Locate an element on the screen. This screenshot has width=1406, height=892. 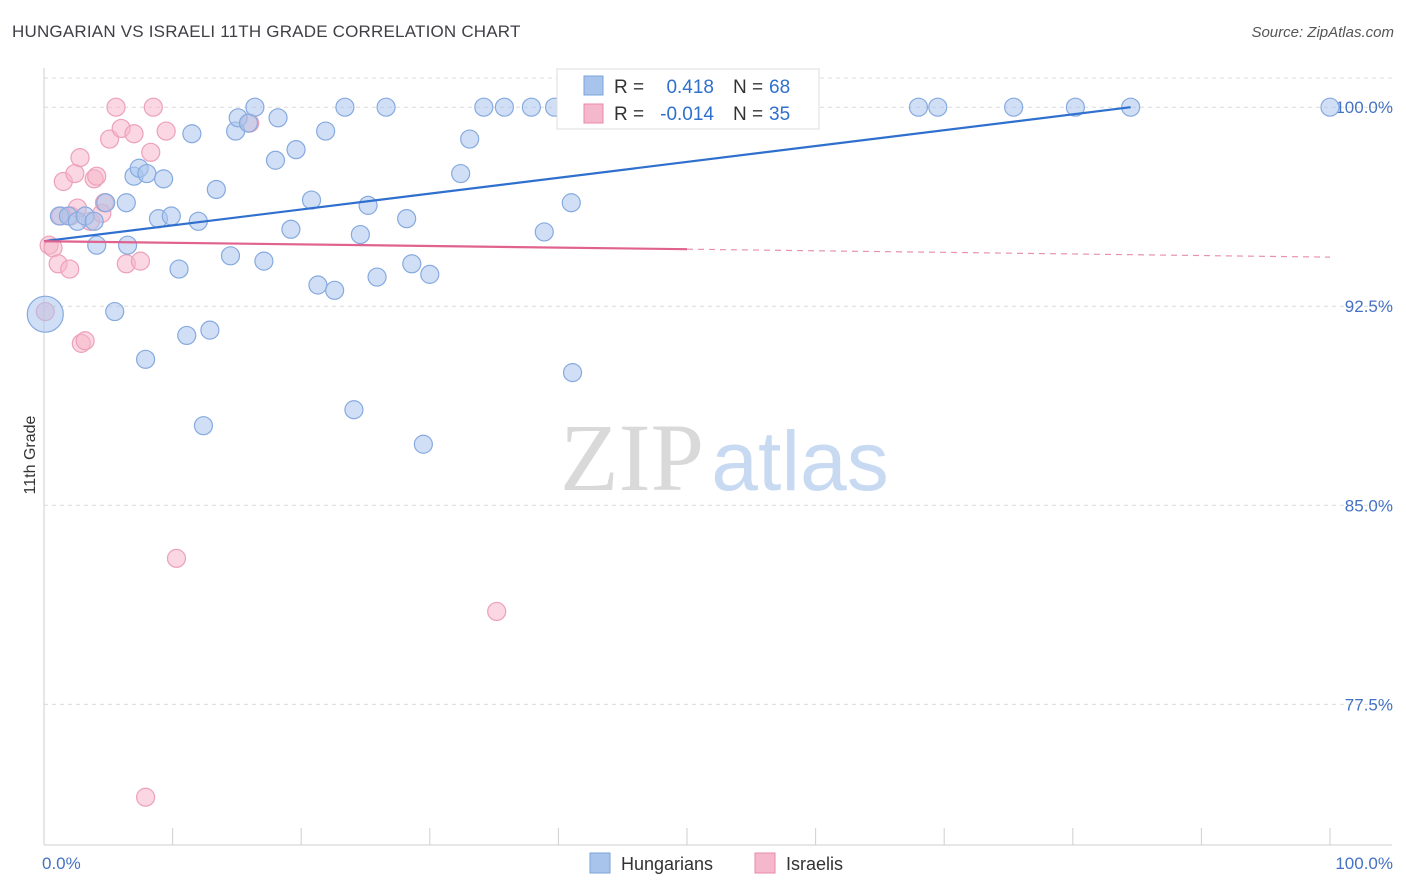
x-tick-label-min: 0.0% is located at coordinates (61, 863).